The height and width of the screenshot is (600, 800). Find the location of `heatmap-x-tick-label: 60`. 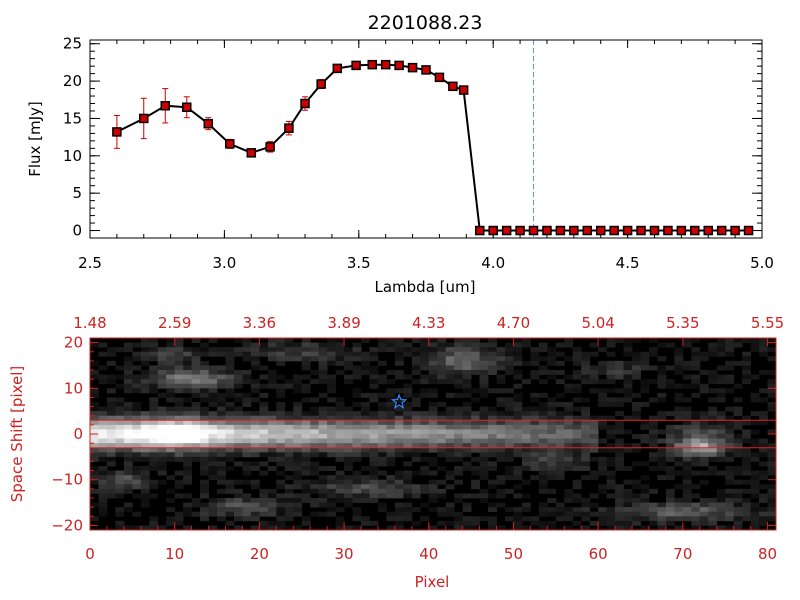

heatmap-x-tick-label: 60 is located at coordinates (598, 554).